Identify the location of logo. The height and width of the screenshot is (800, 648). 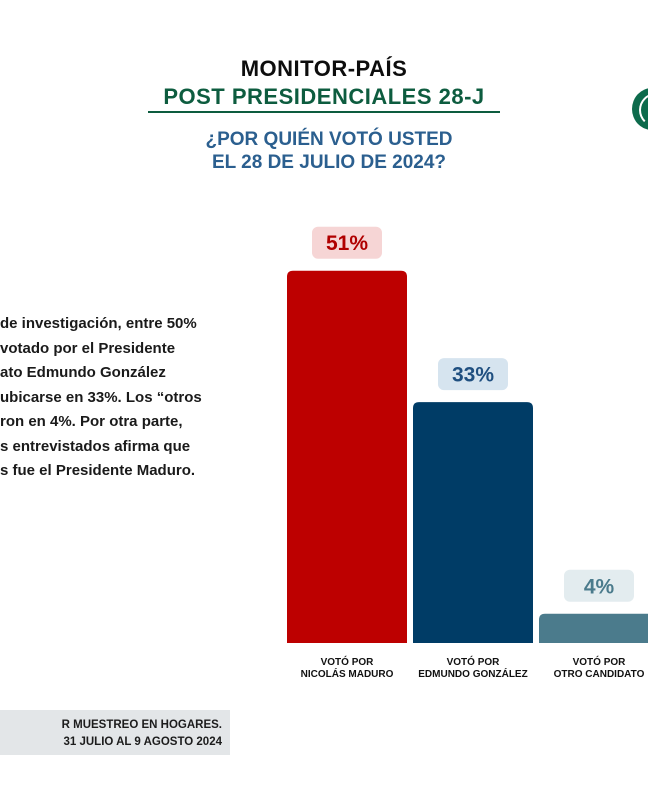
(638, 109).